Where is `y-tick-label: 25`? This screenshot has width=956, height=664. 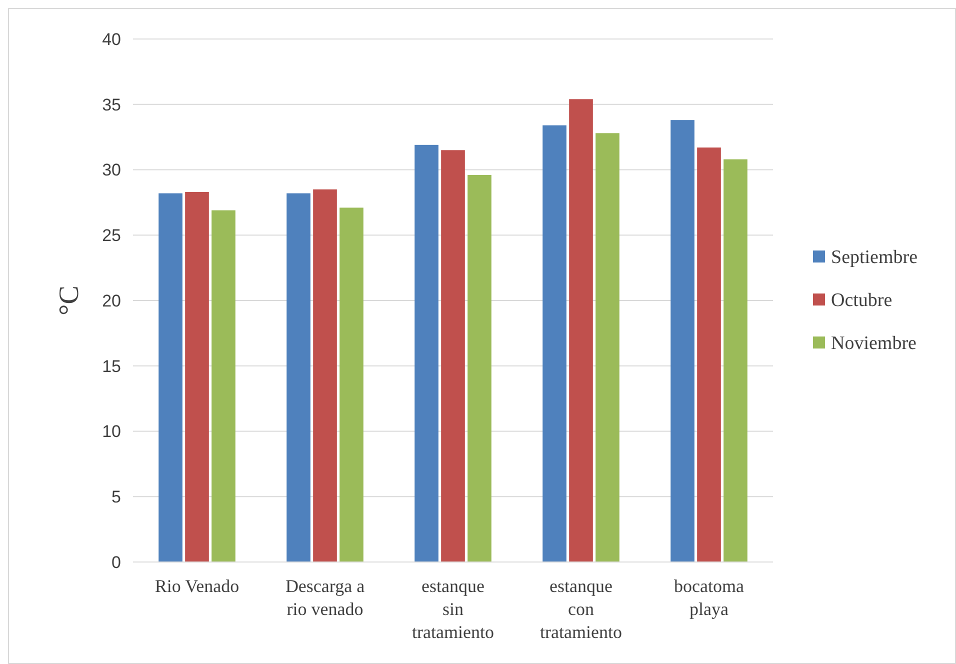
y-tick-label: 25 is located at coordinates (111, 236).